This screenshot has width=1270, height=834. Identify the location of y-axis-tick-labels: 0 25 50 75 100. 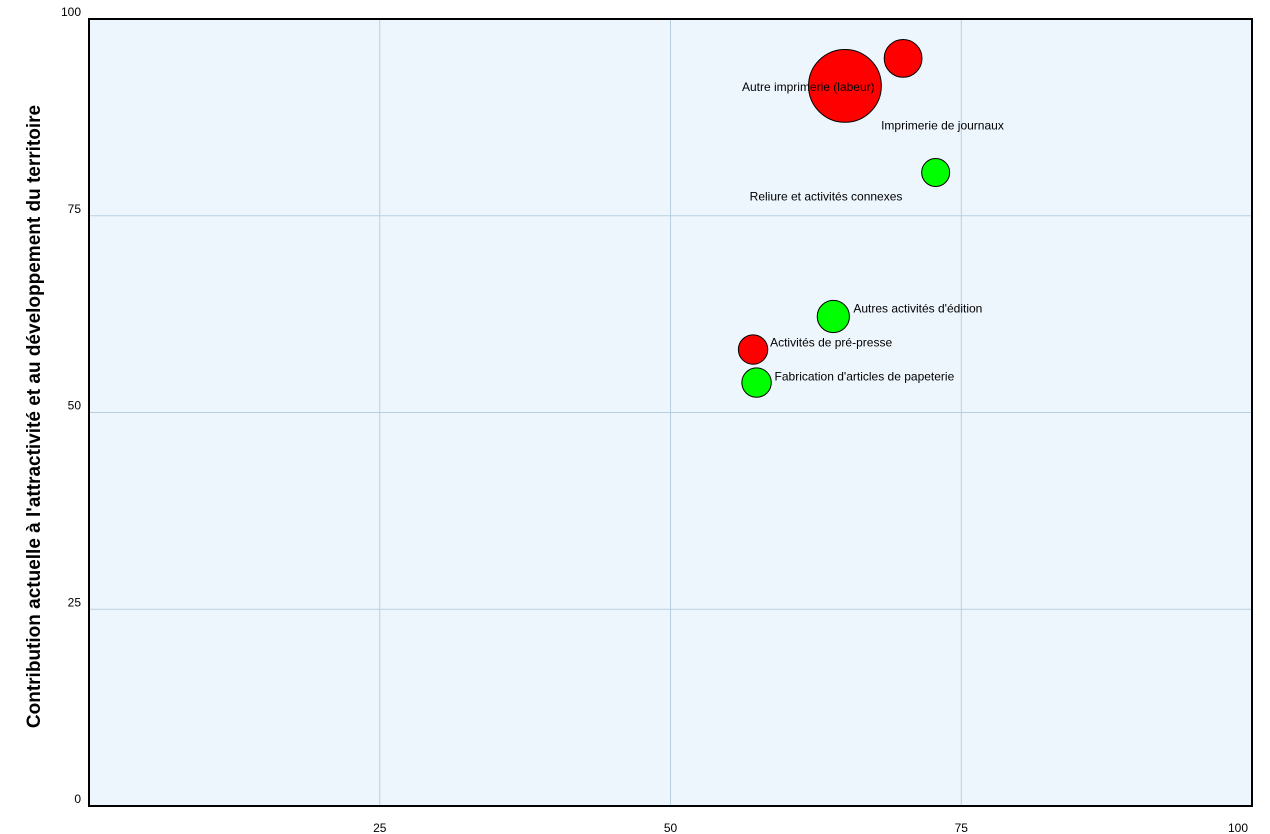
(71, 405).